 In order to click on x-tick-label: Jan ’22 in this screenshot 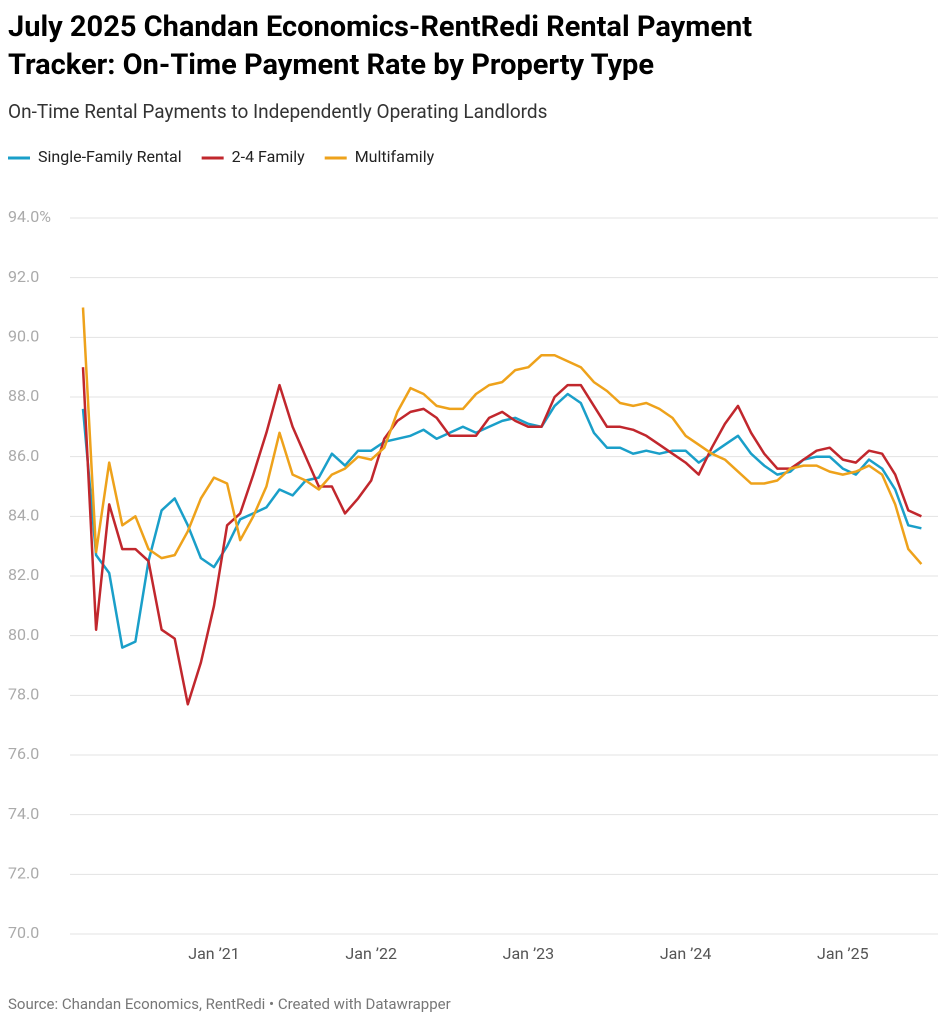, I will do `click(371, 953)`.